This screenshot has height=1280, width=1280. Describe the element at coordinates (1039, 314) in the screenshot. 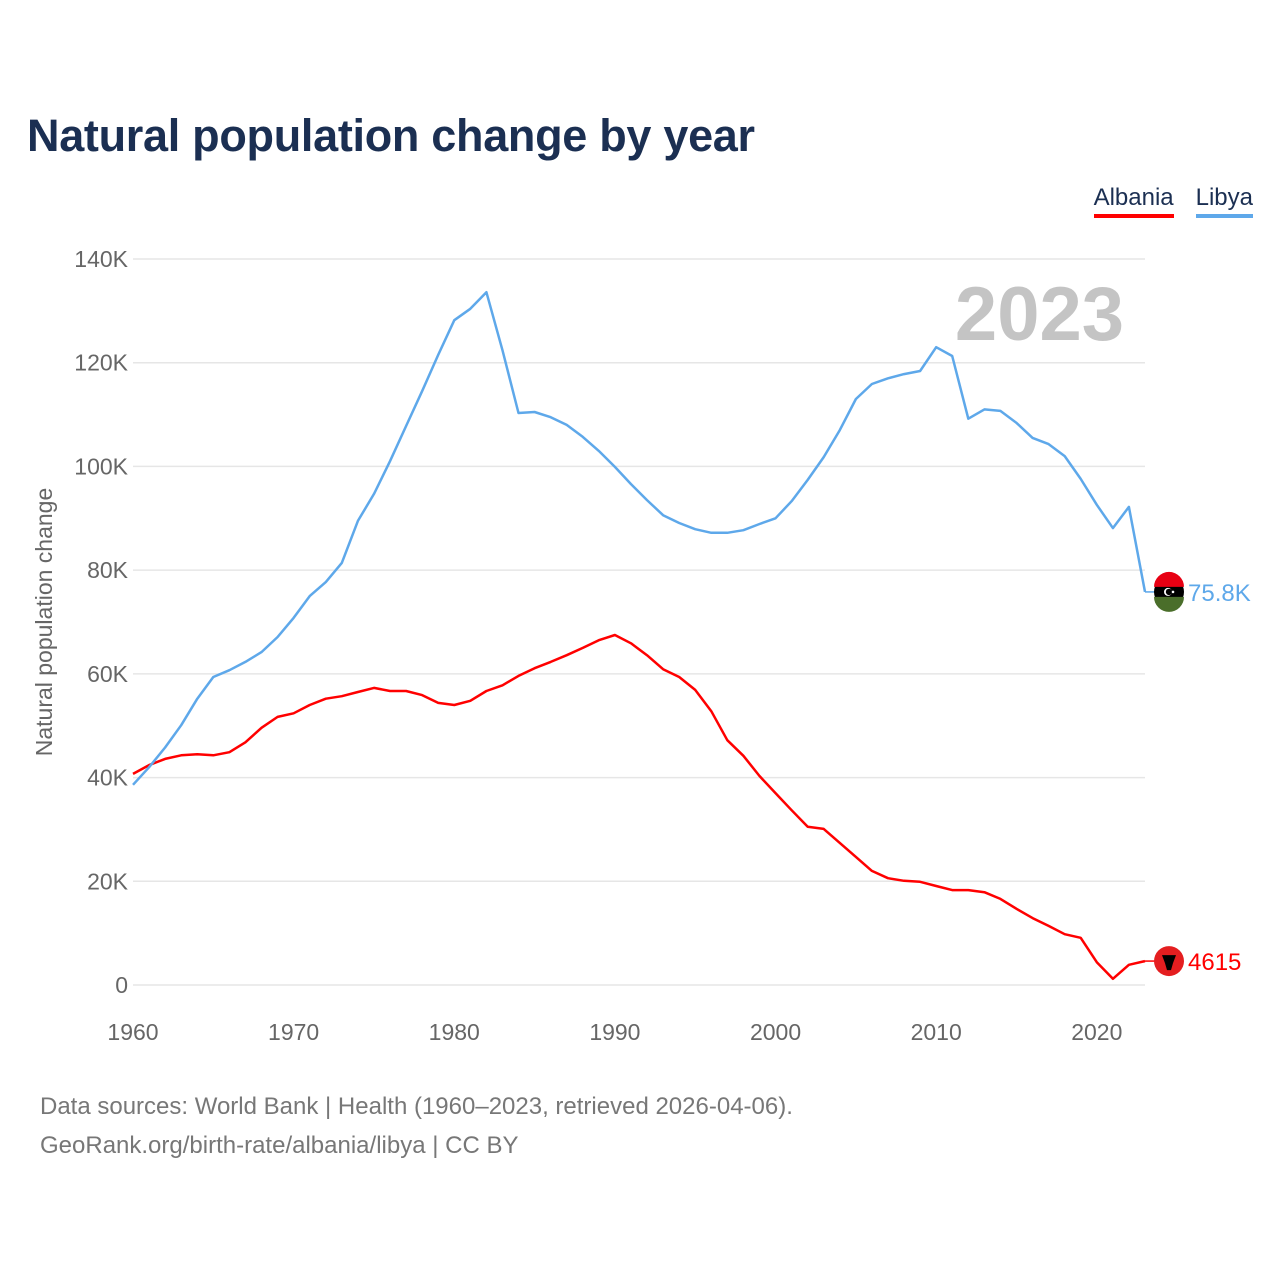

I see `year-watermark: 2023` at that location.